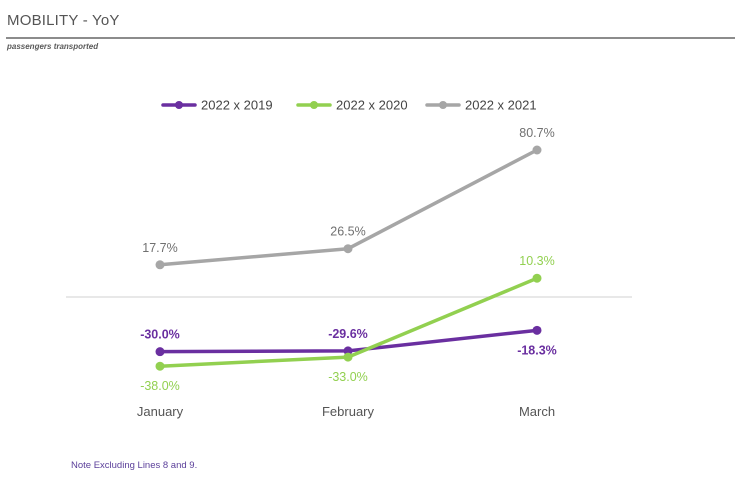 This screenshot has width=737, height=486. What do you see at coordinates (536, 133) in the screenshot?
I see `data-label-2022-x-2021-march: 80.7%` at bounding box center [536, 133].